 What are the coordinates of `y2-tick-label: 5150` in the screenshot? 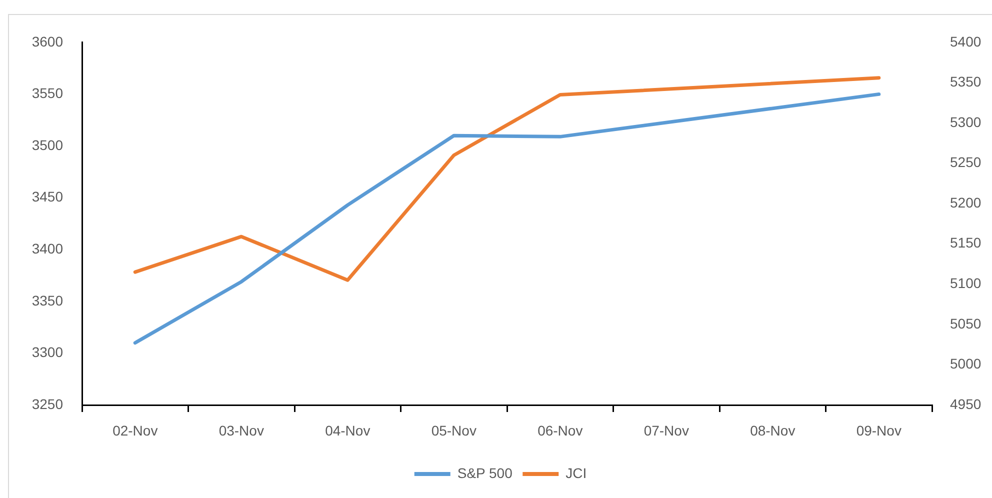 It's located at (966, 242).